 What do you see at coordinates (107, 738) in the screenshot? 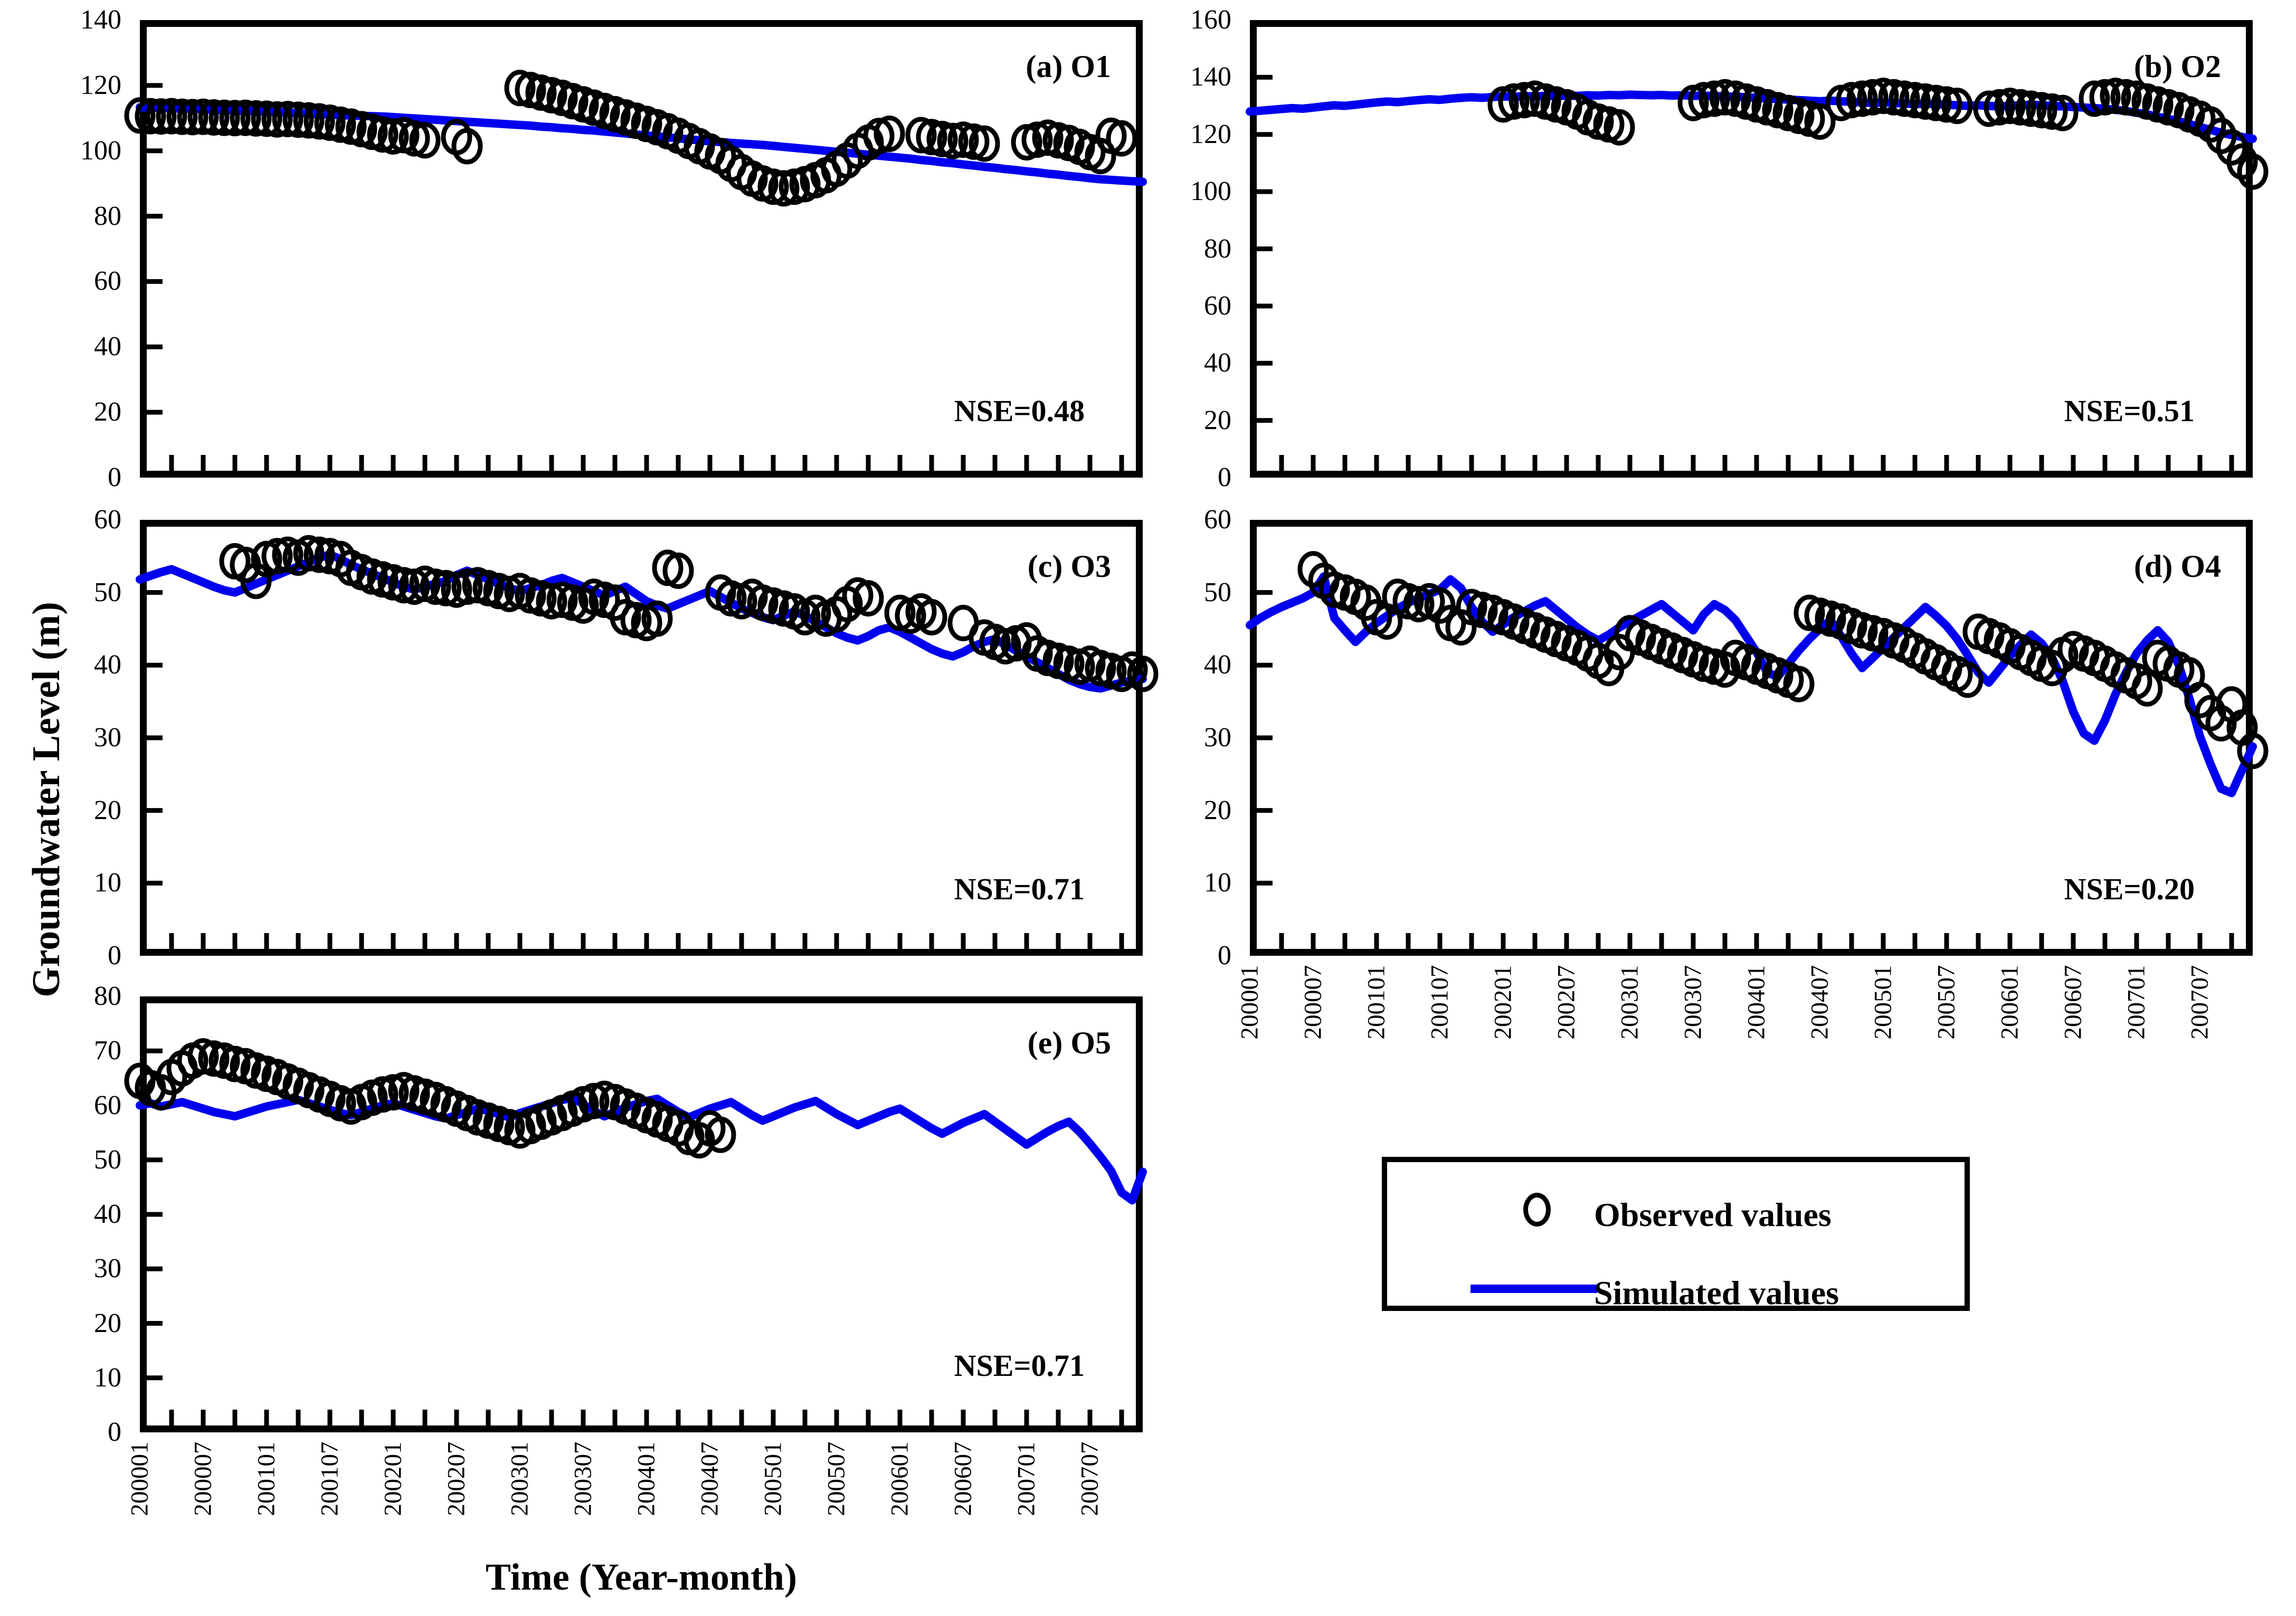
I see `panel-c-ytick-label: 30` at bounding box center [107, 738].